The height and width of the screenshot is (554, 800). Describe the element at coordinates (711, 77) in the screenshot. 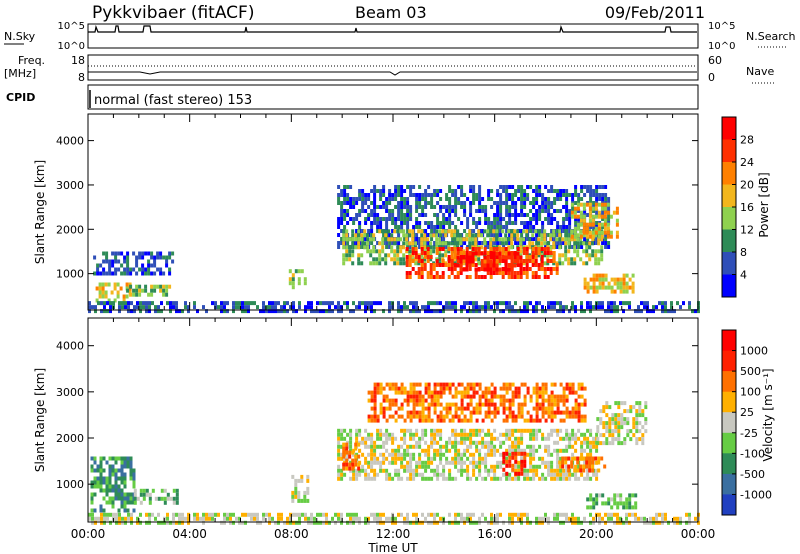

I see `nave-tick-bottom: 0` at that location.